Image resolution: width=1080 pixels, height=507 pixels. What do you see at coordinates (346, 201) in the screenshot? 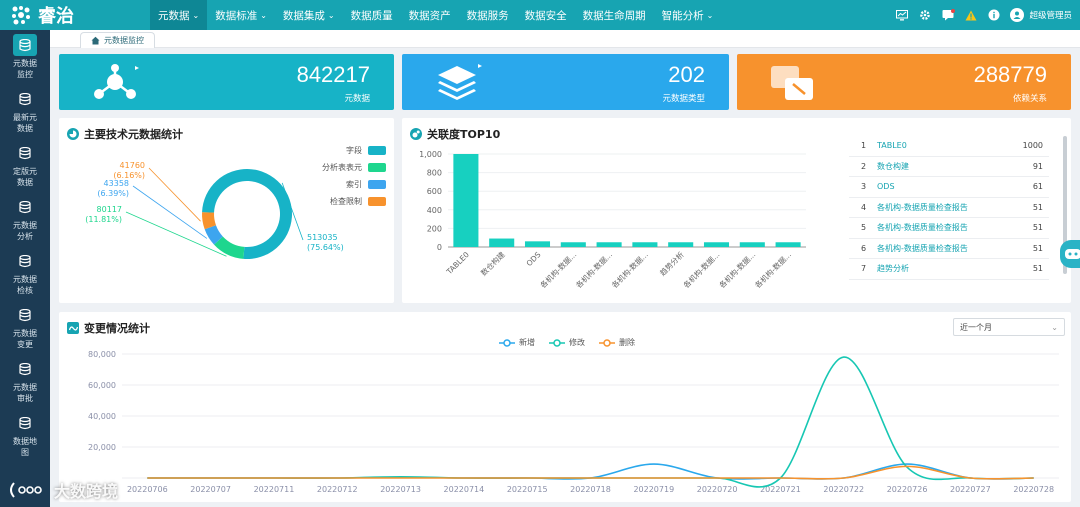
I see `legend-label: 检查限制` at bounding box center [346, 201].